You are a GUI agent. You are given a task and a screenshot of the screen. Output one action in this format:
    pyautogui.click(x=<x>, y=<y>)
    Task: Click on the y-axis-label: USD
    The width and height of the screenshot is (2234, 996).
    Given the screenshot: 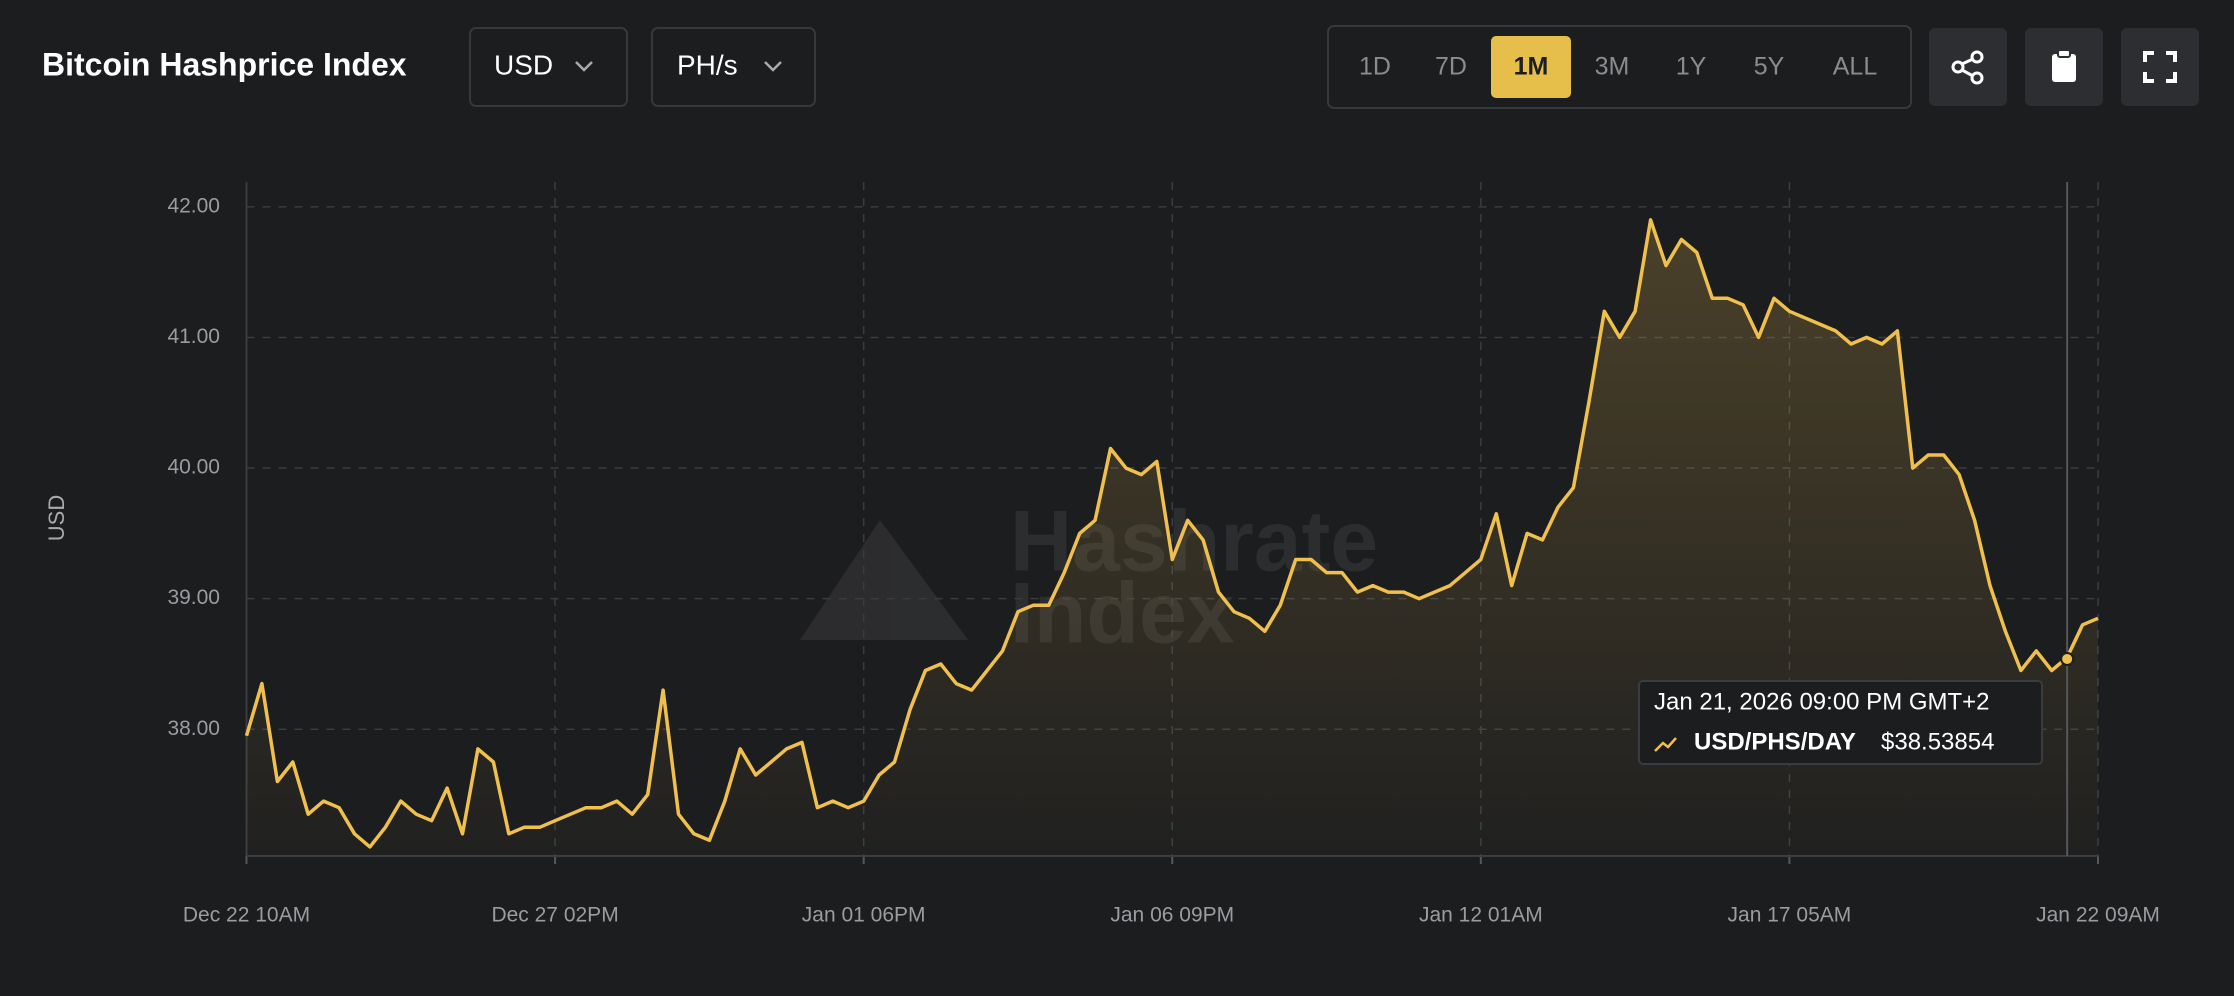 What is the action you would take?
    pyautogui.click(x=56, y=518)
    